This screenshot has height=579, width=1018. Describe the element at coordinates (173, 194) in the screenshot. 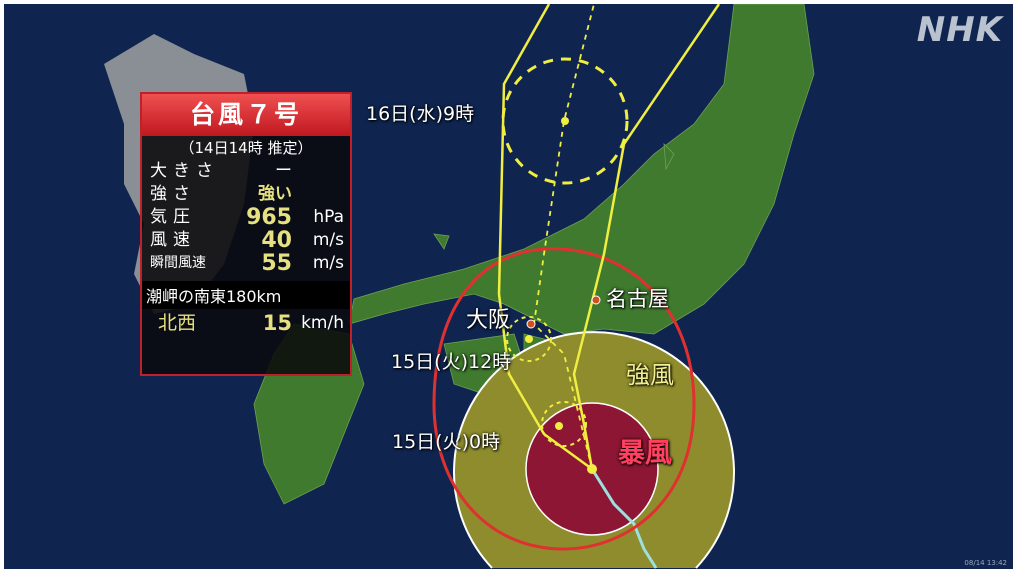

I see `info-label: 強さ` at that location.